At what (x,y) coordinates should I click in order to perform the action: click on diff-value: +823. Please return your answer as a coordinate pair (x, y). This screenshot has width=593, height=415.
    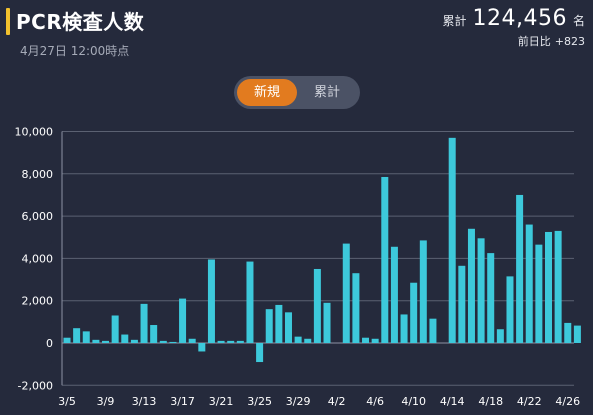
    Looking at the image, I should click on (569, 41).